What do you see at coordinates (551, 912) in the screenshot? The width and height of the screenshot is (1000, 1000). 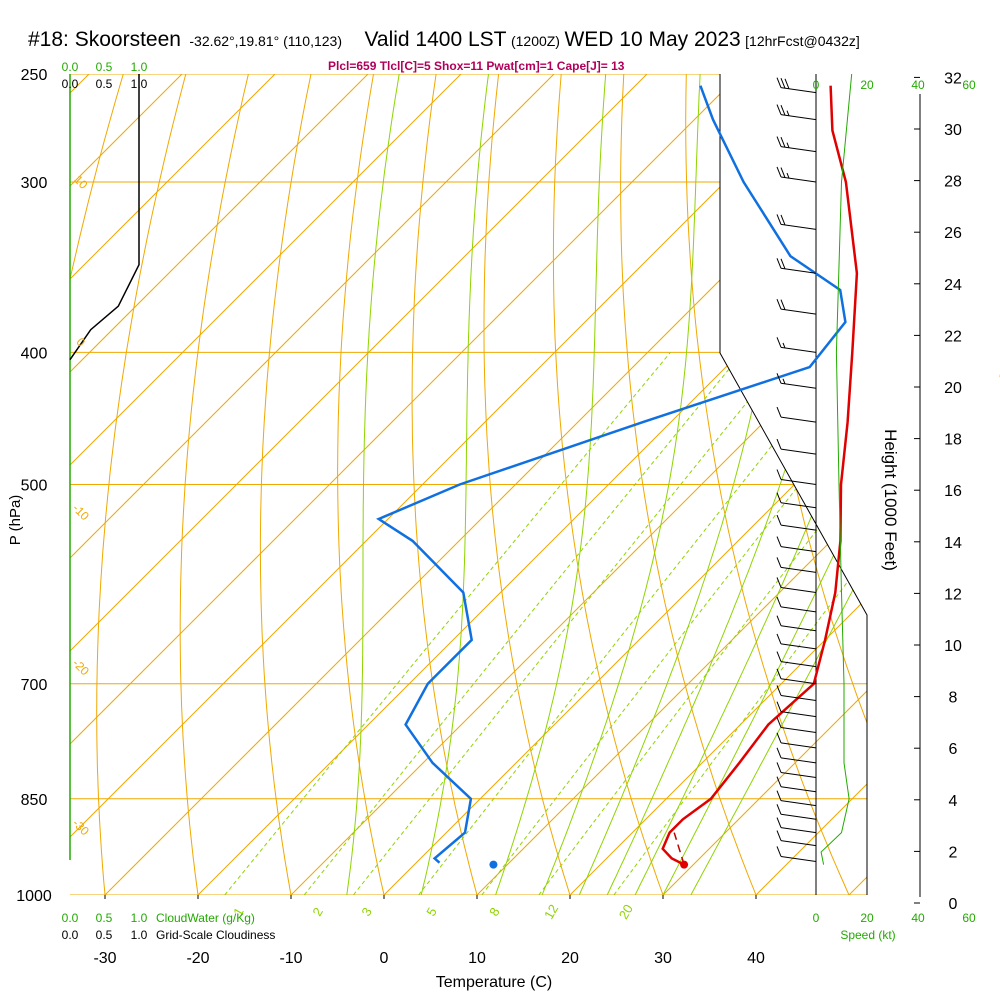 I see `mixing-ratio-label: 12` at bounding box center [551, 912].